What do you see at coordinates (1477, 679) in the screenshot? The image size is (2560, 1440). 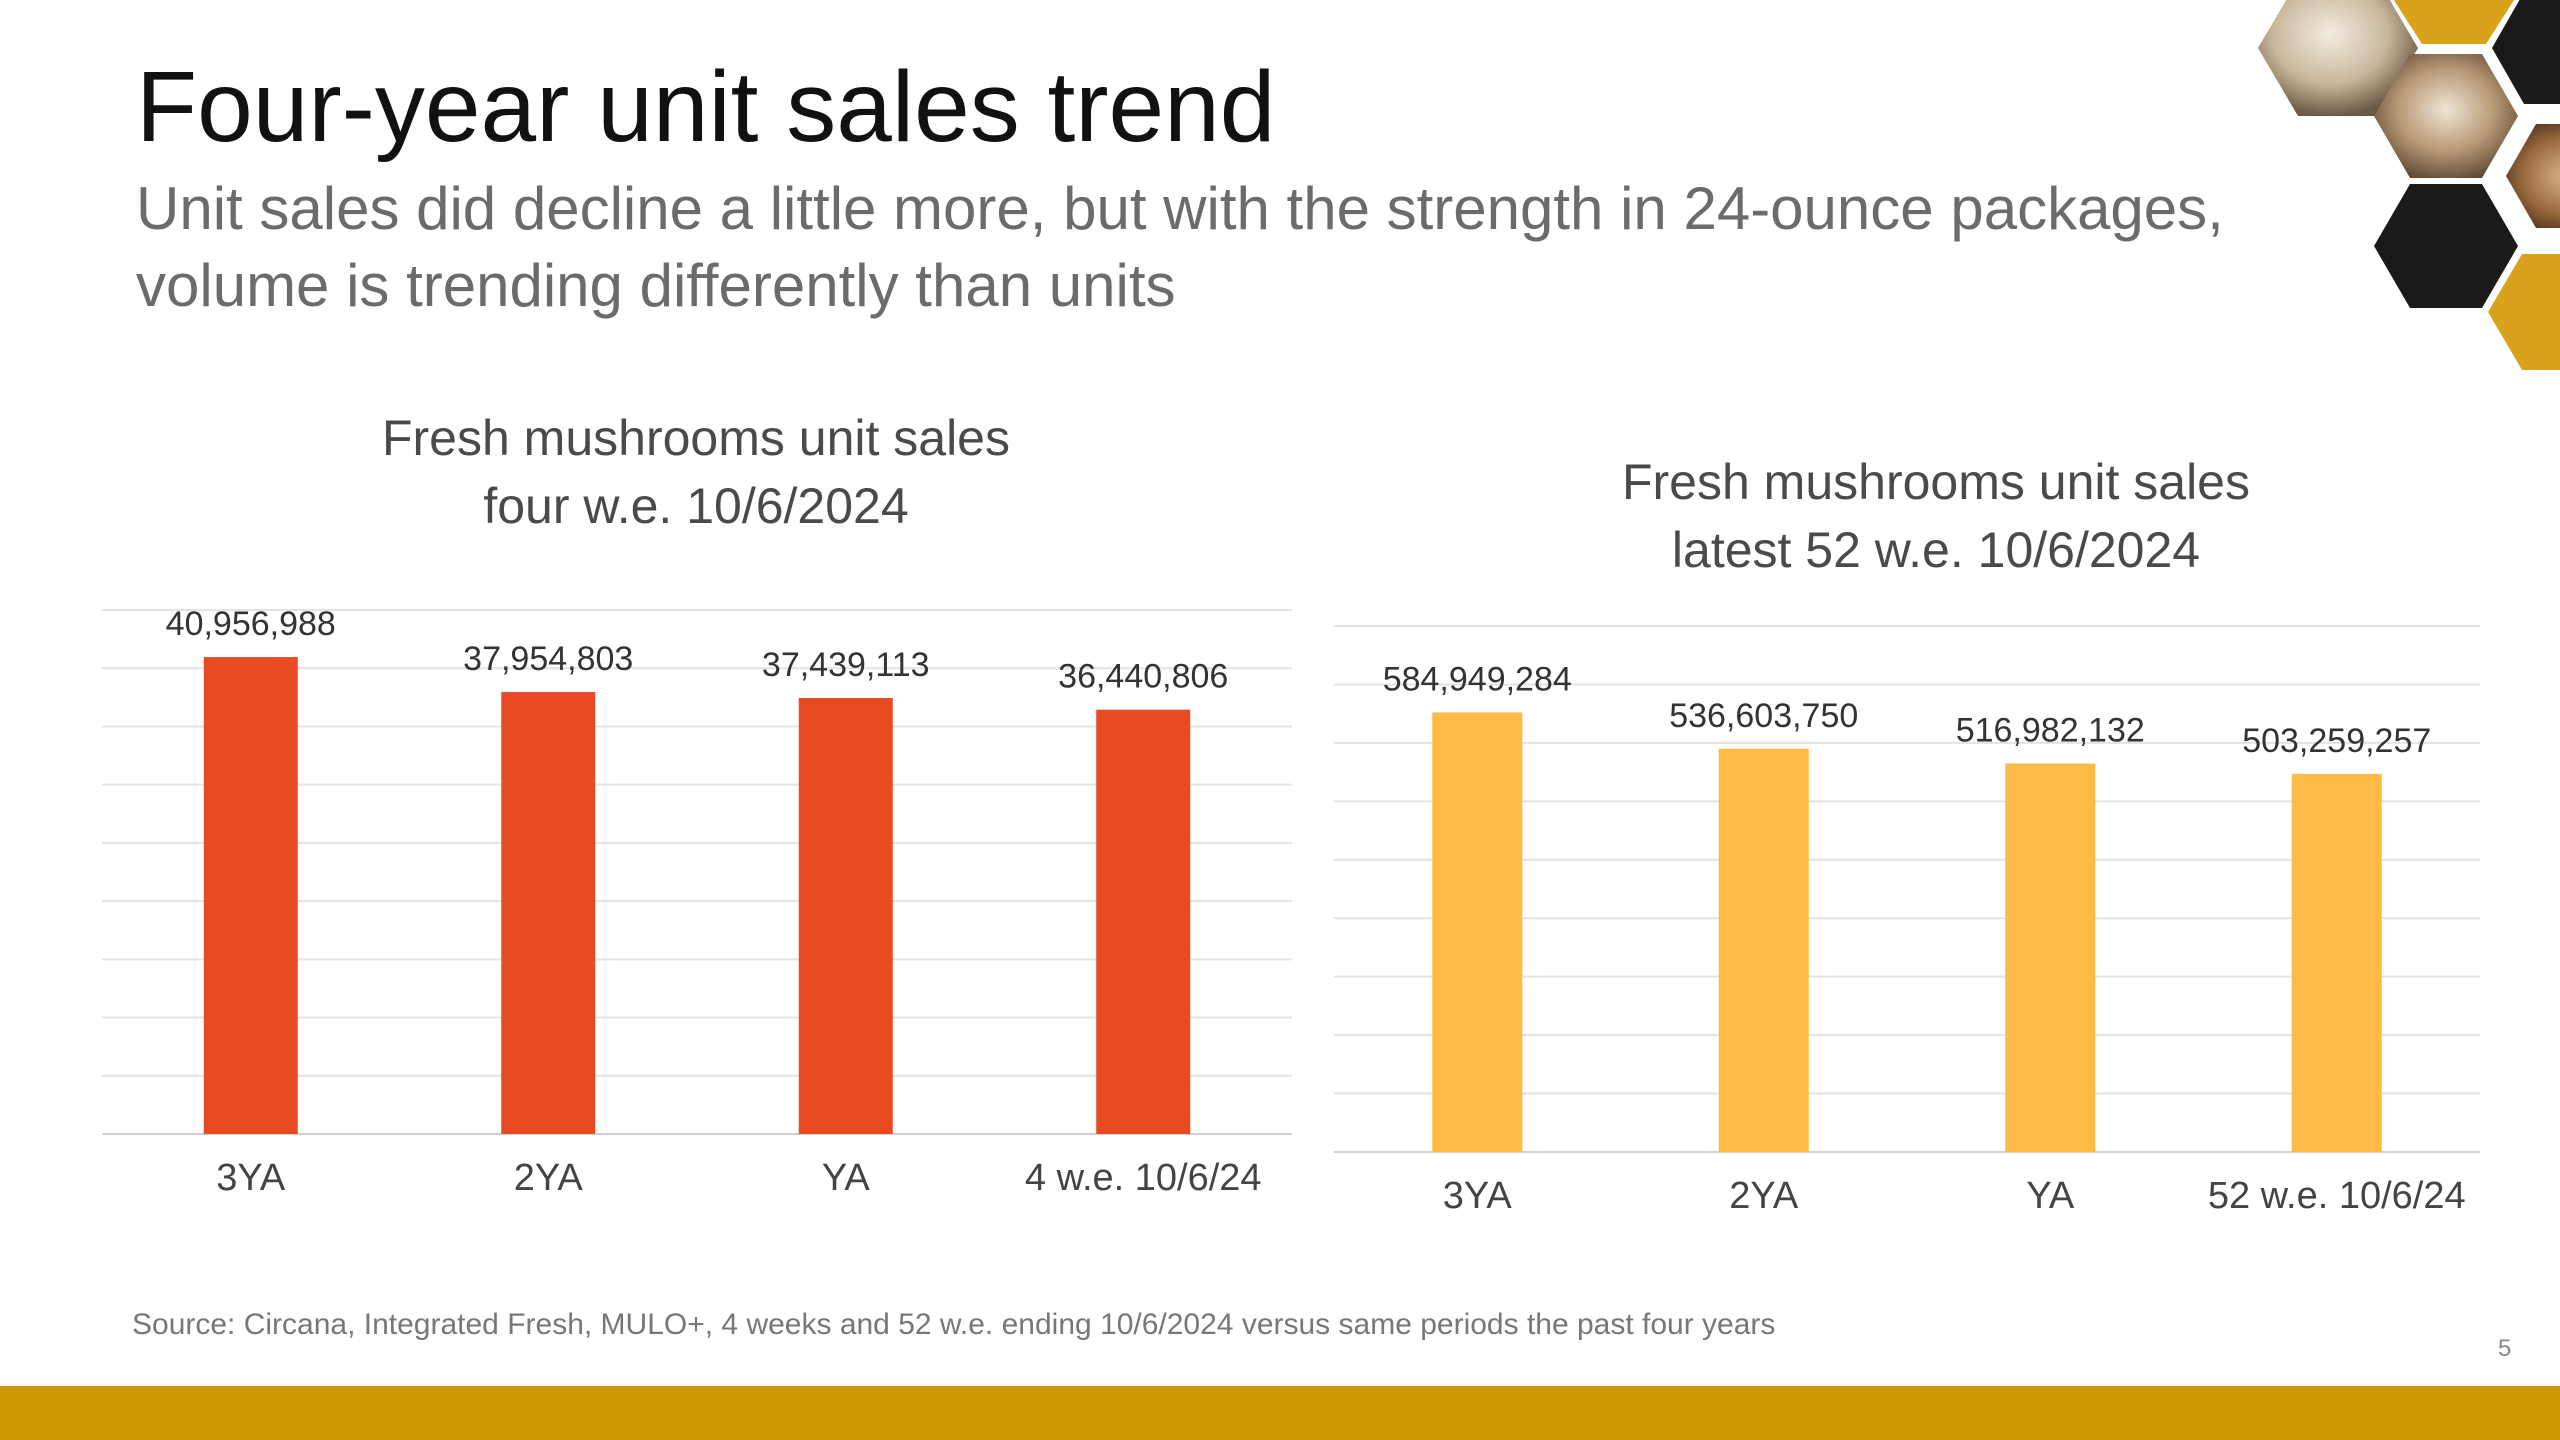 I see `chart-2-data-label: 584,949,284` at bounding box center [1477, 679].